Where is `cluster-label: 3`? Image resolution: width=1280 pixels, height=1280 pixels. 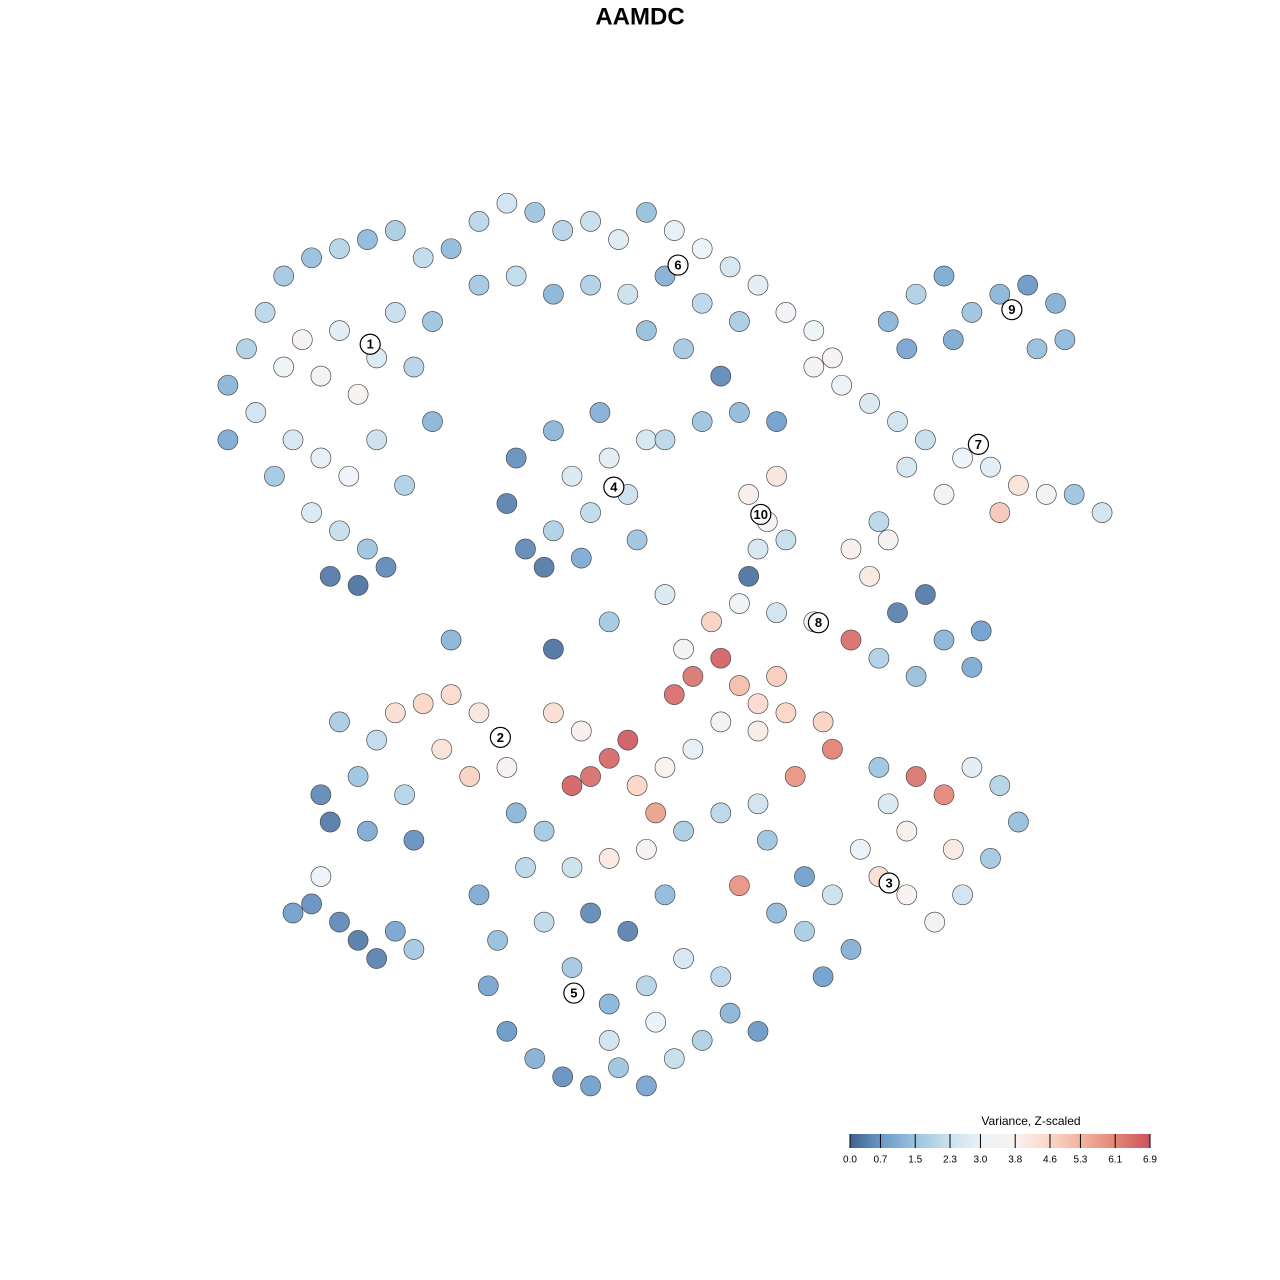
cluster-label: 3 is located at coordinates (889, 882).